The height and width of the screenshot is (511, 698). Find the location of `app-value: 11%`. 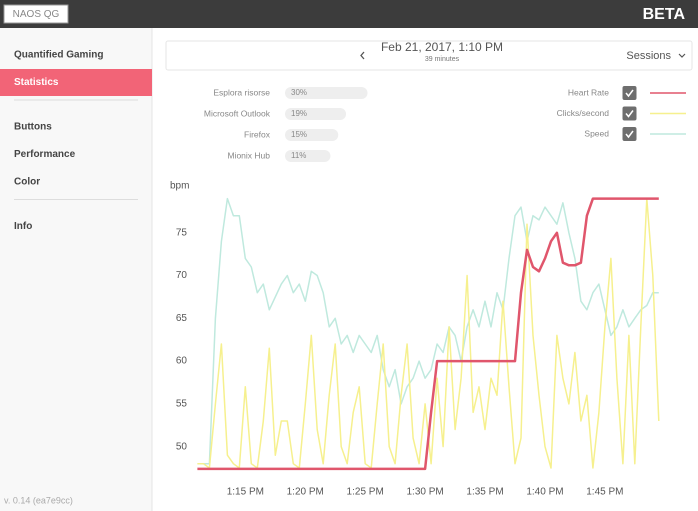

app-value: 11% is located at coordinates (298, 155).